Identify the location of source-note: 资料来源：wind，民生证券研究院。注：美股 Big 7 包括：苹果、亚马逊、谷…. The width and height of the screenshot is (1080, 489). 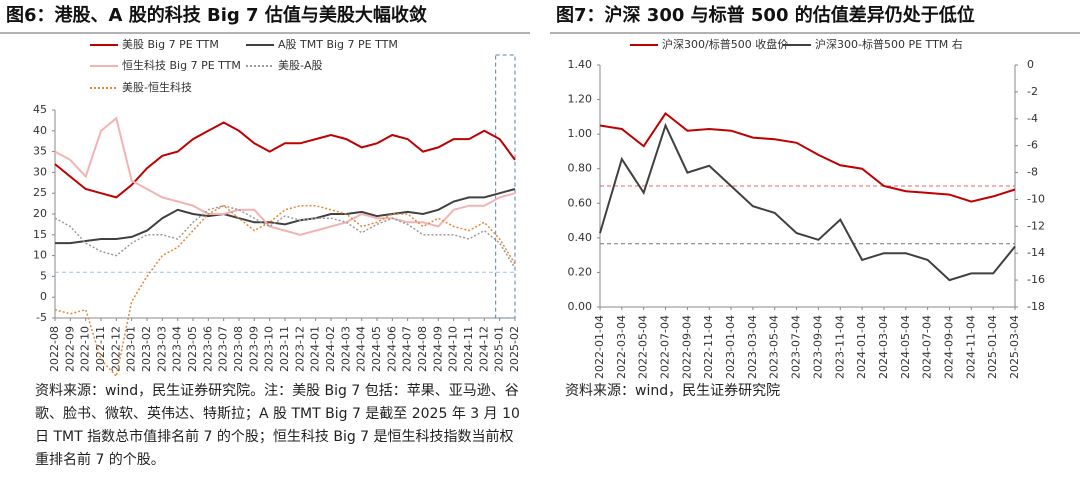
(277, 425).